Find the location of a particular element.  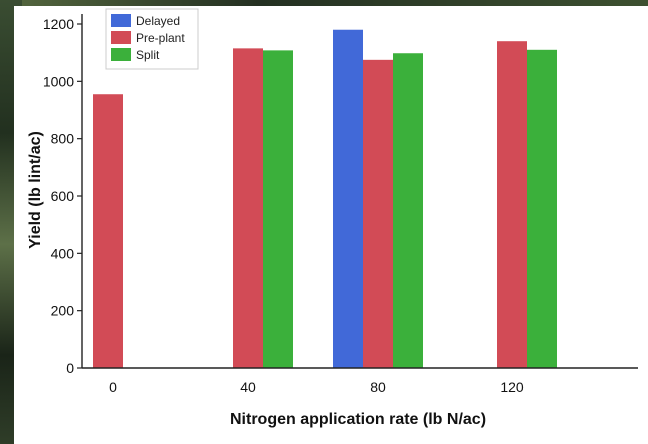

y-tick-label: 400 is located at coordinates (63, 253).